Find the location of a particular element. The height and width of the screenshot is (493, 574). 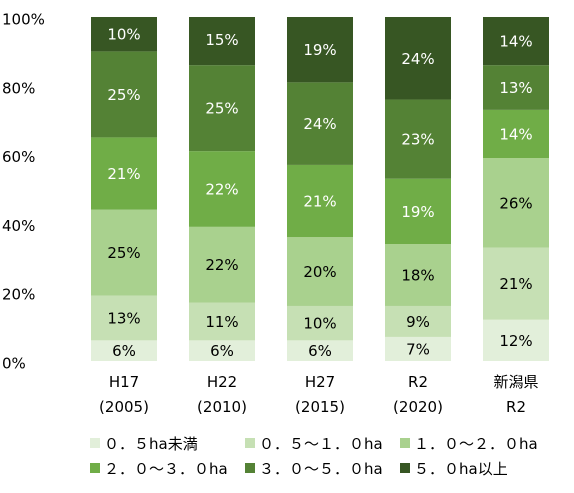

data-label: 11% is located at coordinates (221, 322).